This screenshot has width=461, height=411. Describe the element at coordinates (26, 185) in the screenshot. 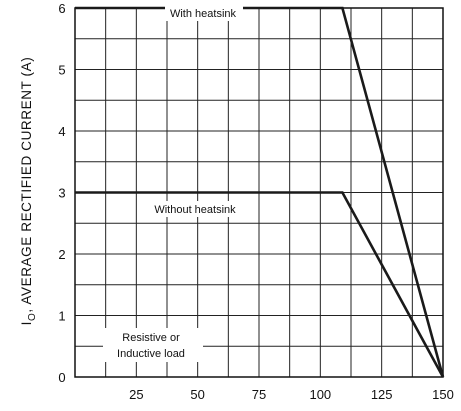

I see `y-axis-title-rest: , AVERAGE RECTIFIED CURRENT (A)` at that location.